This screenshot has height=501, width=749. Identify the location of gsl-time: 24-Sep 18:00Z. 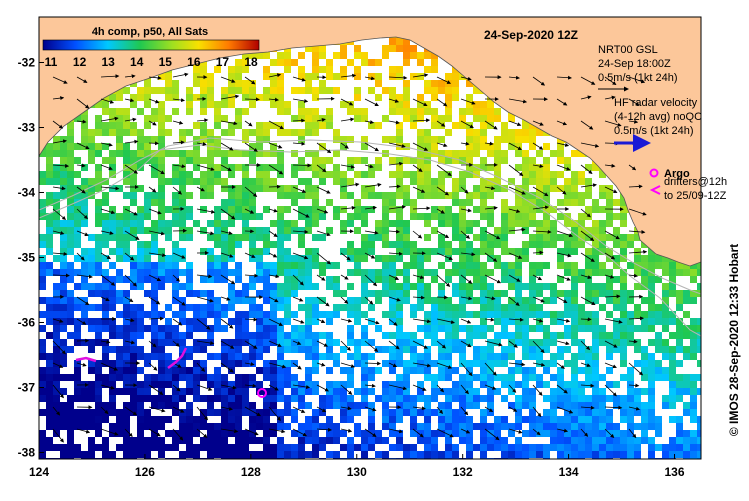
(634, 64).